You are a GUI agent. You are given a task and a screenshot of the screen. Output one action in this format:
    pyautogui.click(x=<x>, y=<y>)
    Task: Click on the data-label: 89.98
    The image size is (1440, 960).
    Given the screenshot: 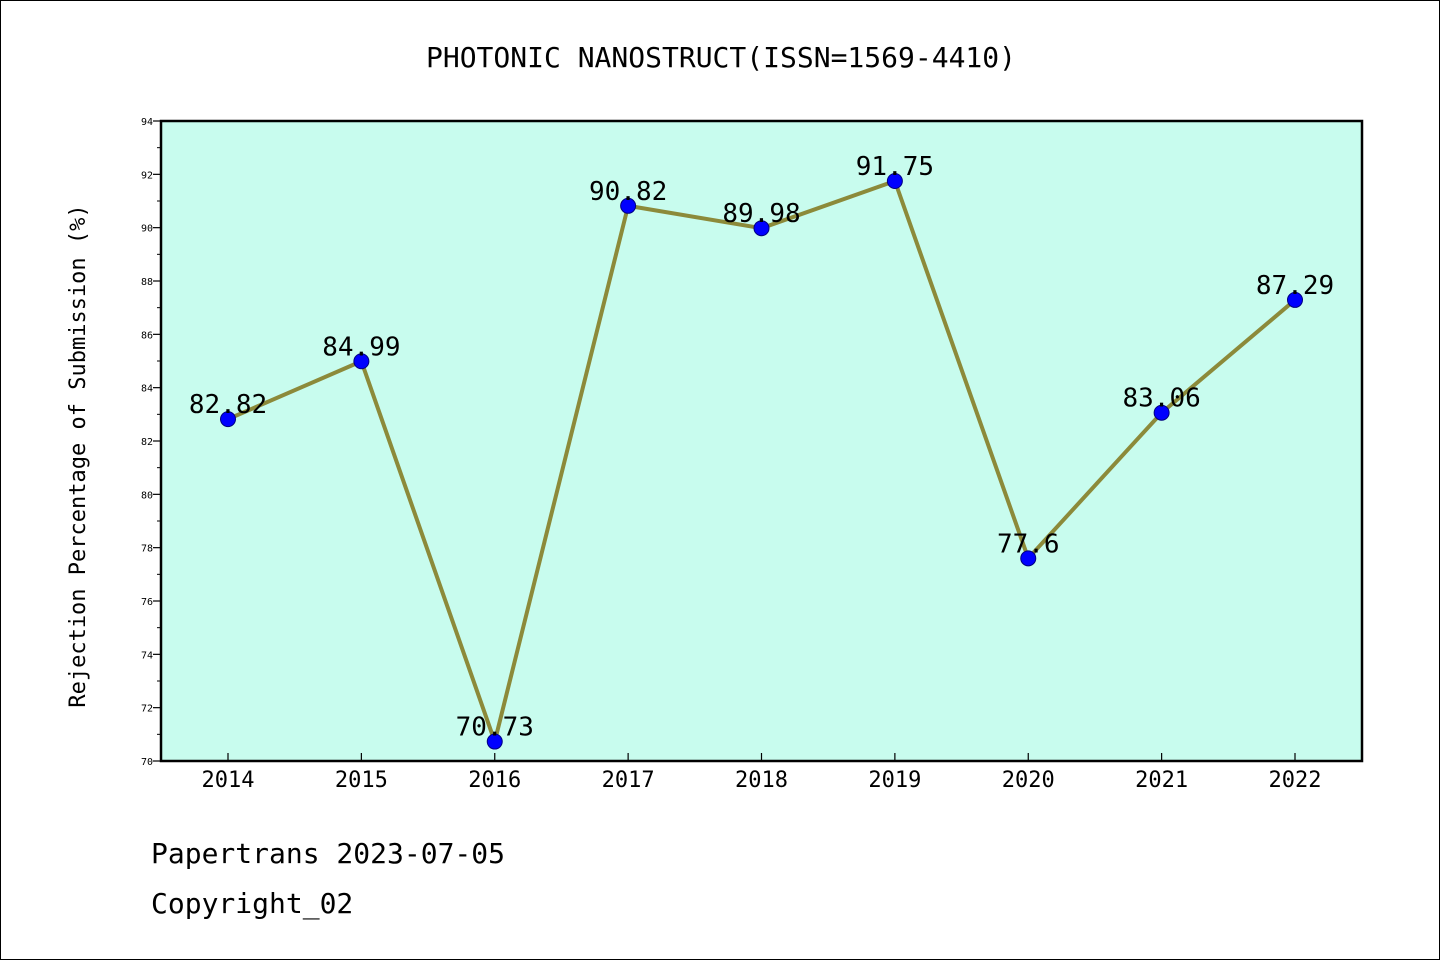 What is the action you would take?
    pyautogui.click(x=761, y=214)
    